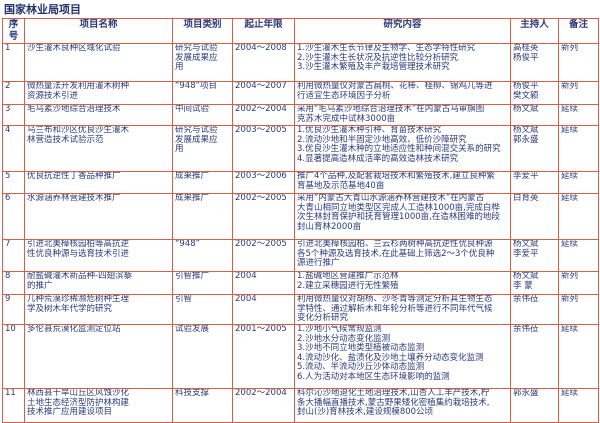 Image resolution: width=600 pixels, height=423 pixels. What do you see at coordinates (534, 115) in the screenshot?
I see `cell-project-owner: 杨文斌` at bounding box center [534, 115].